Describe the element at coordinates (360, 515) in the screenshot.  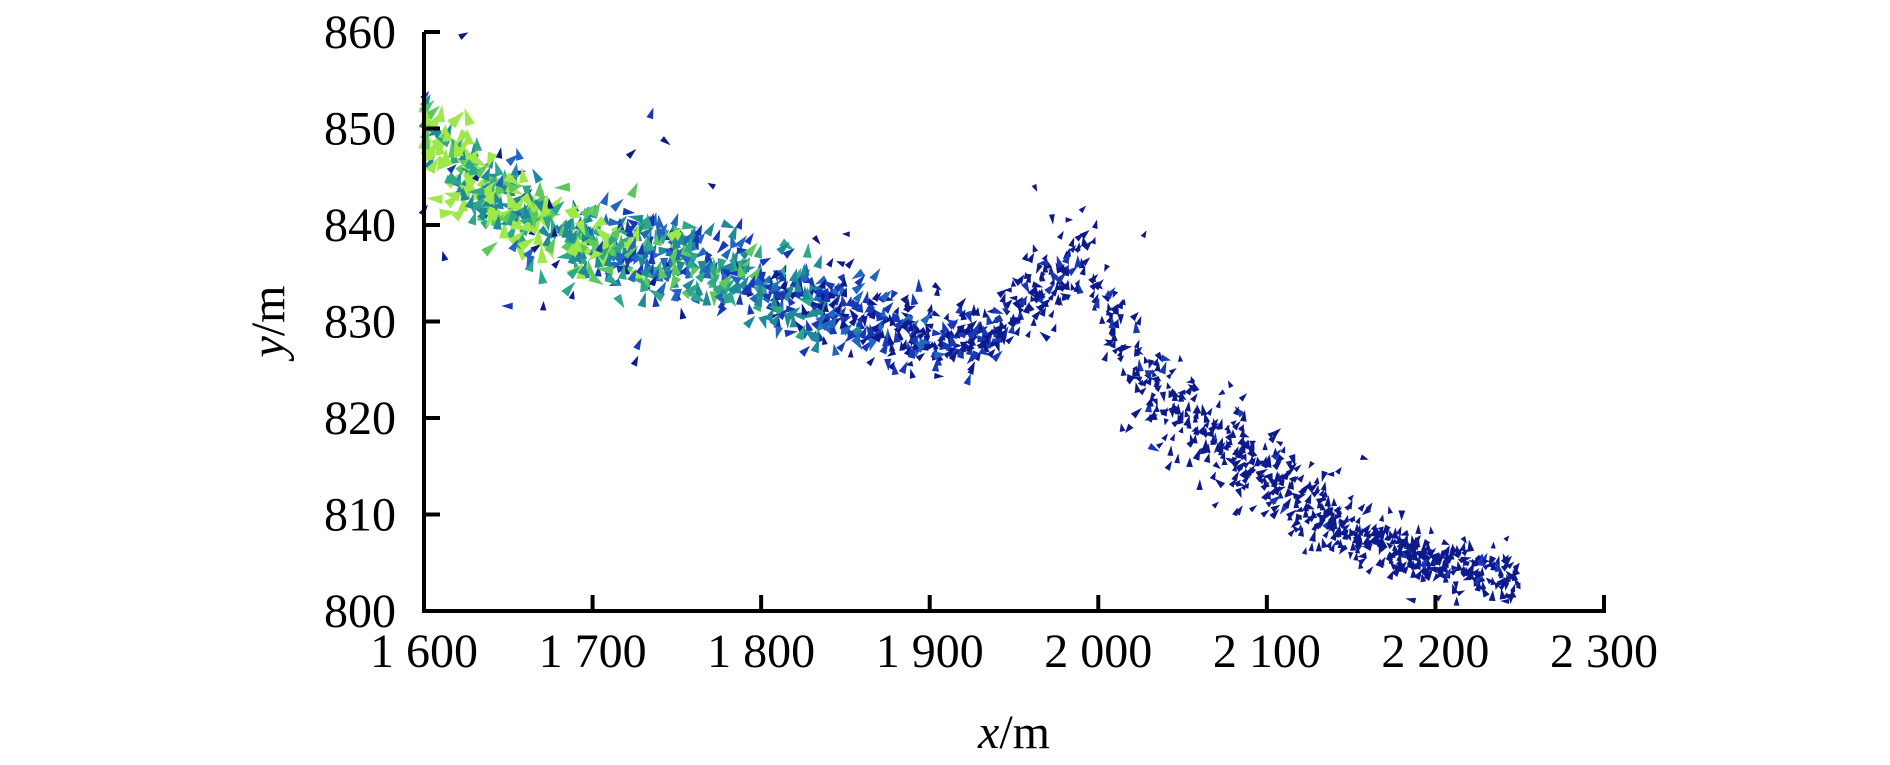
I see `y-tick-label: 810` at that location.